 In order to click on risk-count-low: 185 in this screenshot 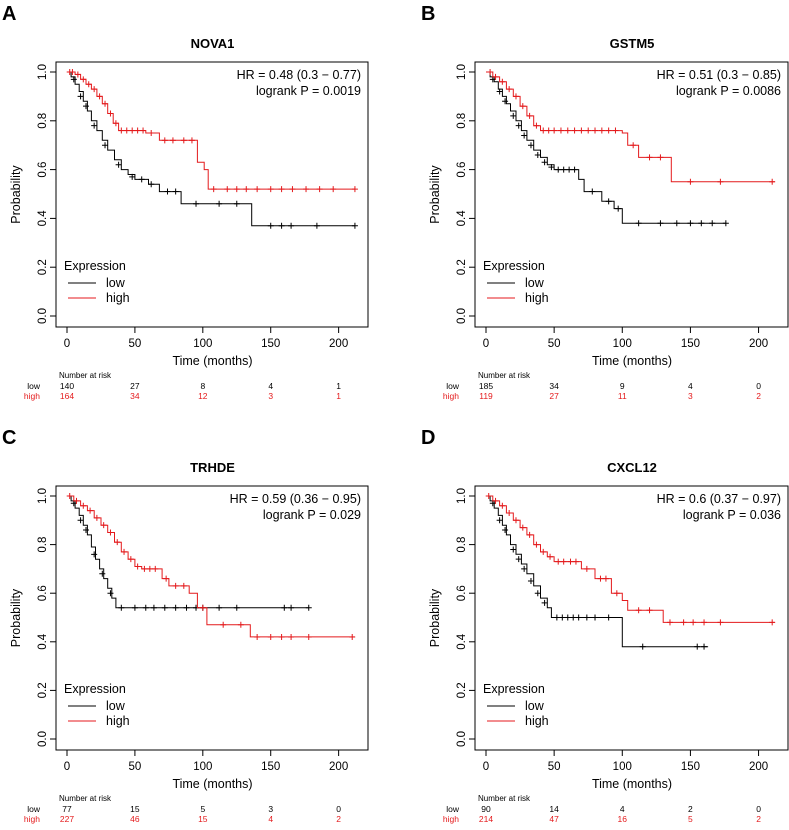, I will do `click(486, 386)`.